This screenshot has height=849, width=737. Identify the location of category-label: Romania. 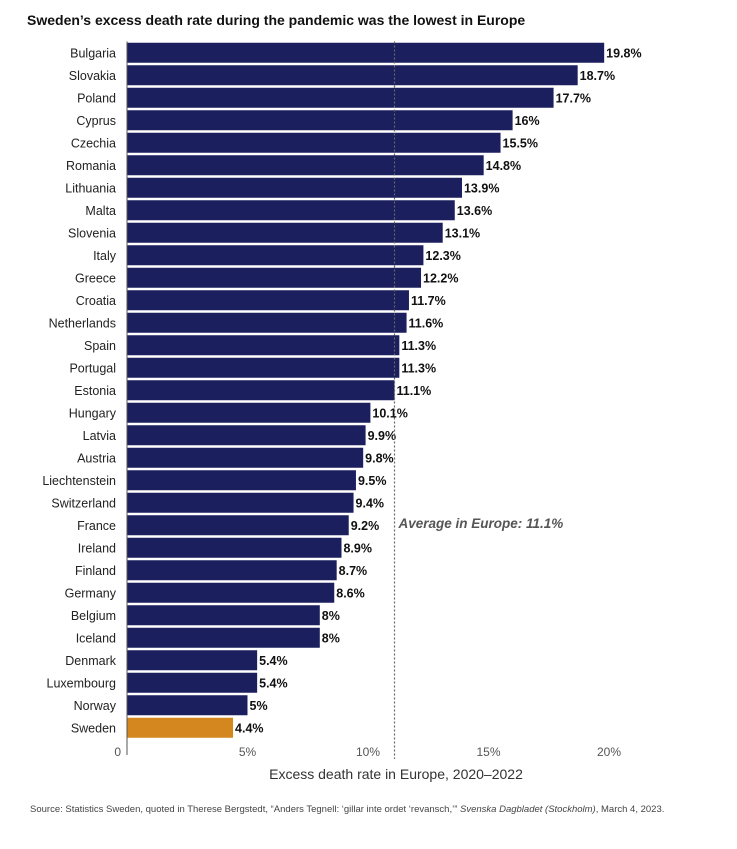
(91, 166).